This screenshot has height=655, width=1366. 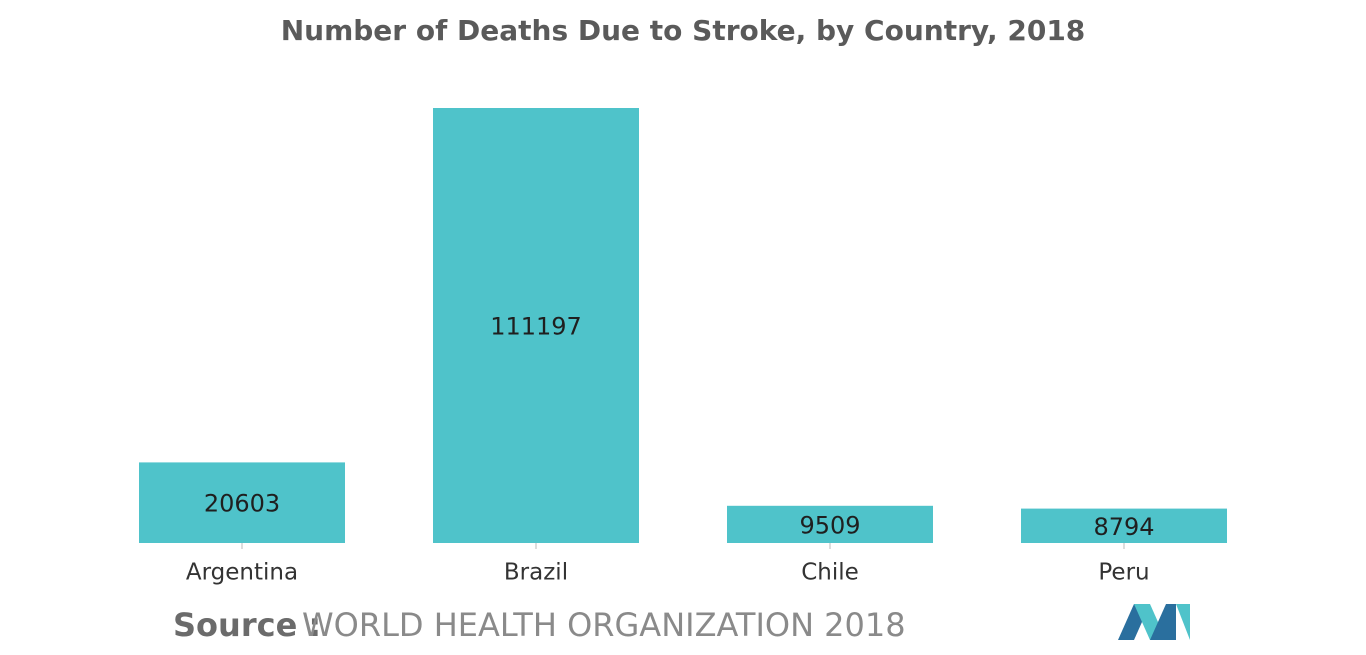 I want to click on source-label: Source :, so click(x=247, y=625).